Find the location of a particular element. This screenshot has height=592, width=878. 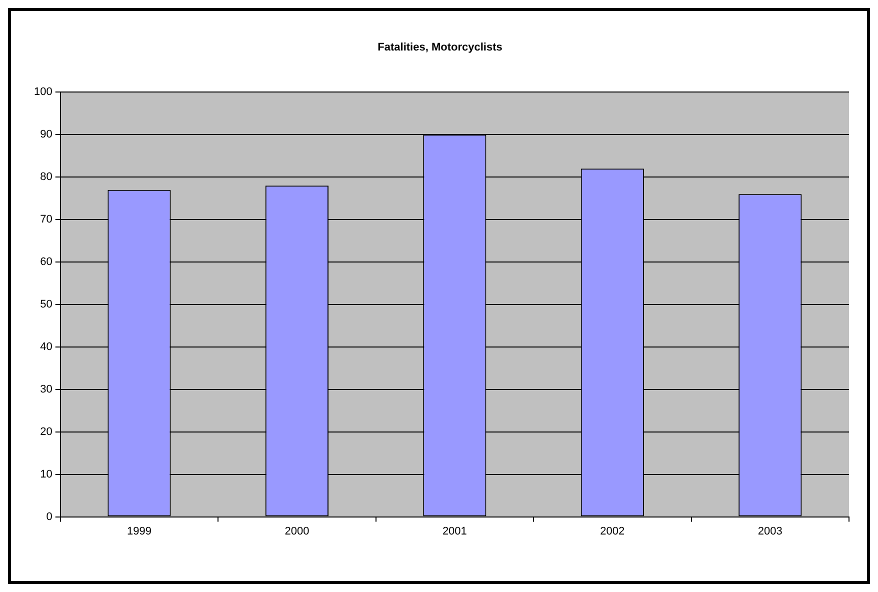

x-tick-label: 2001 is located at coordinates (454, 531).